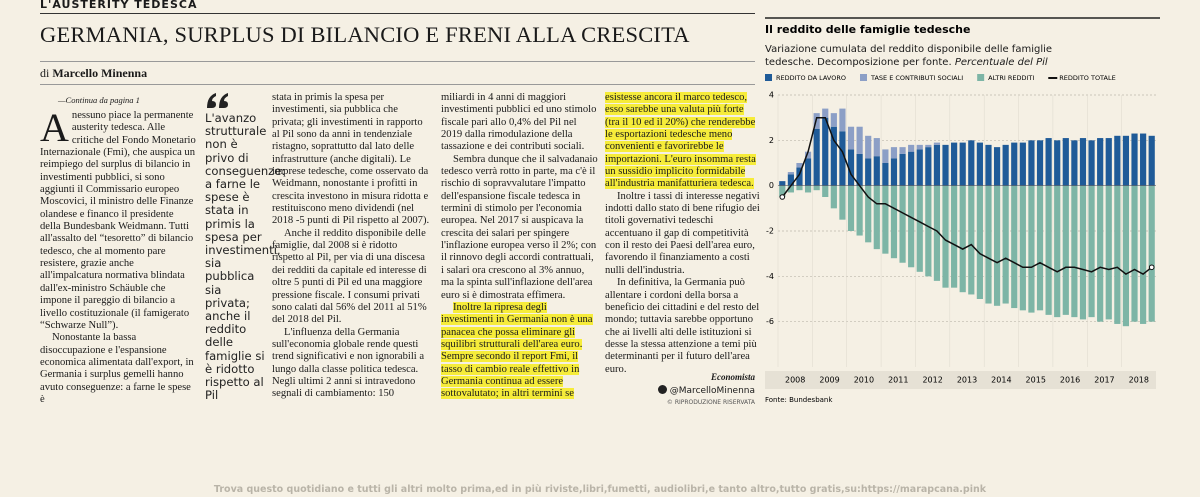 The image size is (1200, 497). What do you see at coordinates (811, 78) in the screenshot?
I see `legend-label: REDDITO DA LAVORO` at bounding box center [811, 78].